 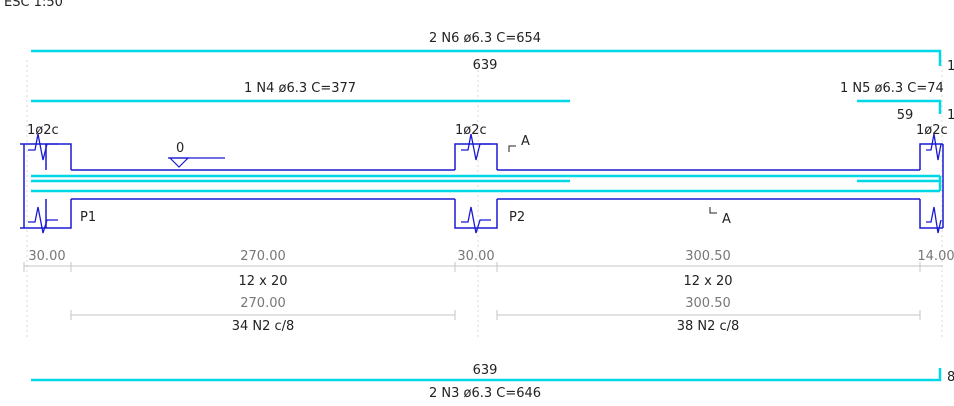 What do you see at coordinates (897, 102) in the screenshot?
I see `rebar-n5: 1 N5 ø6.3 C=74 59 1` at bounding box center [897, 102].